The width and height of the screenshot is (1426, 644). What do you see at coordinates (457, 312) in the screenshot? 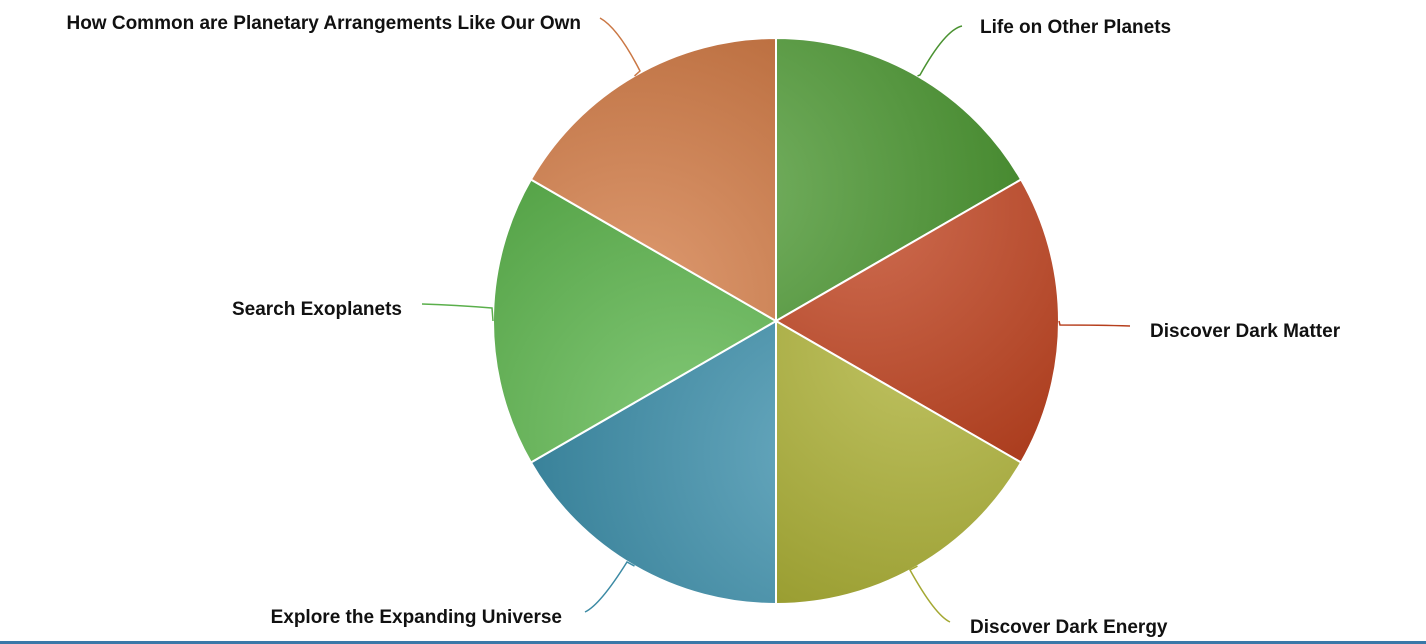
I see `leader-line-search-exoplanets` at bounding box center [457, 312].